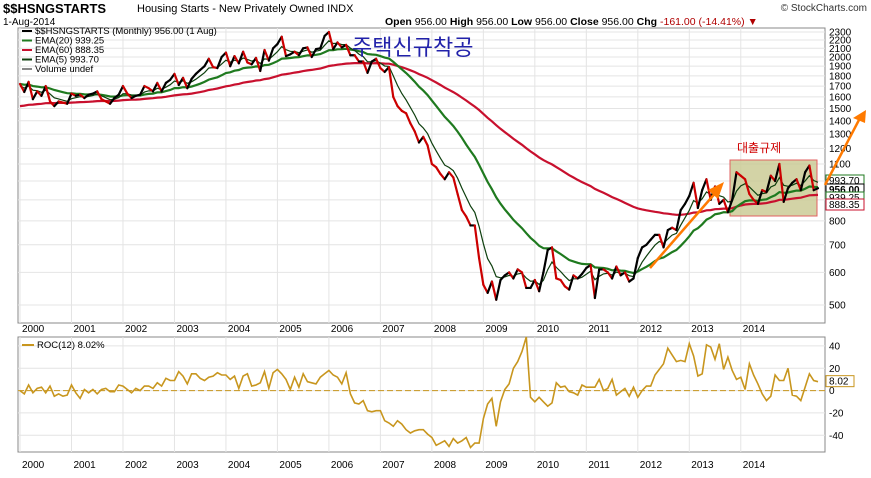  What do you see at coordinates (84, 329) in the screenshot?
I see `x-tick-label: 2001` at bounding box center [84, 329].